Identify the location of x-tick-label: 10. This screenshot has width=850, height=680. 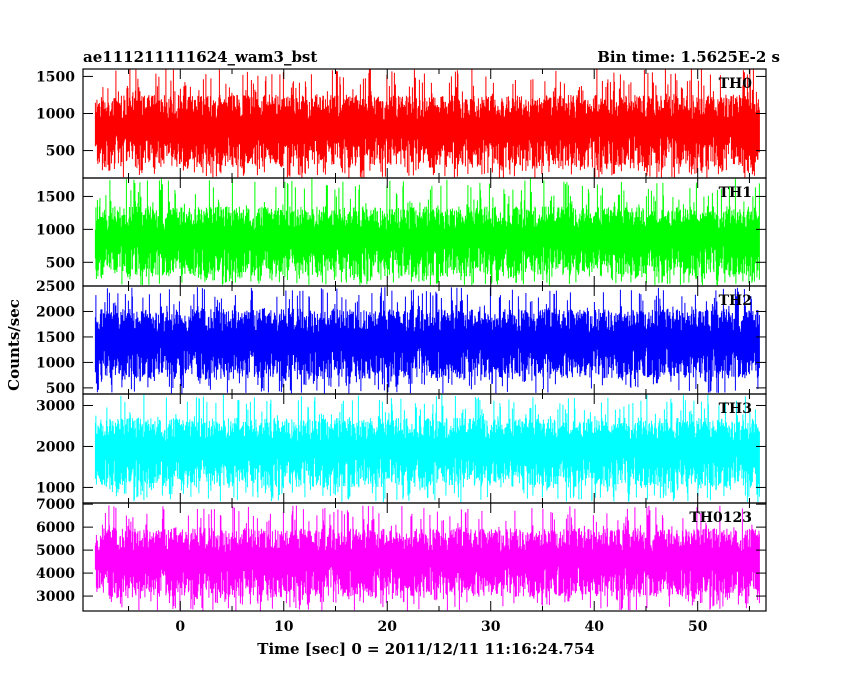
(284, 627).